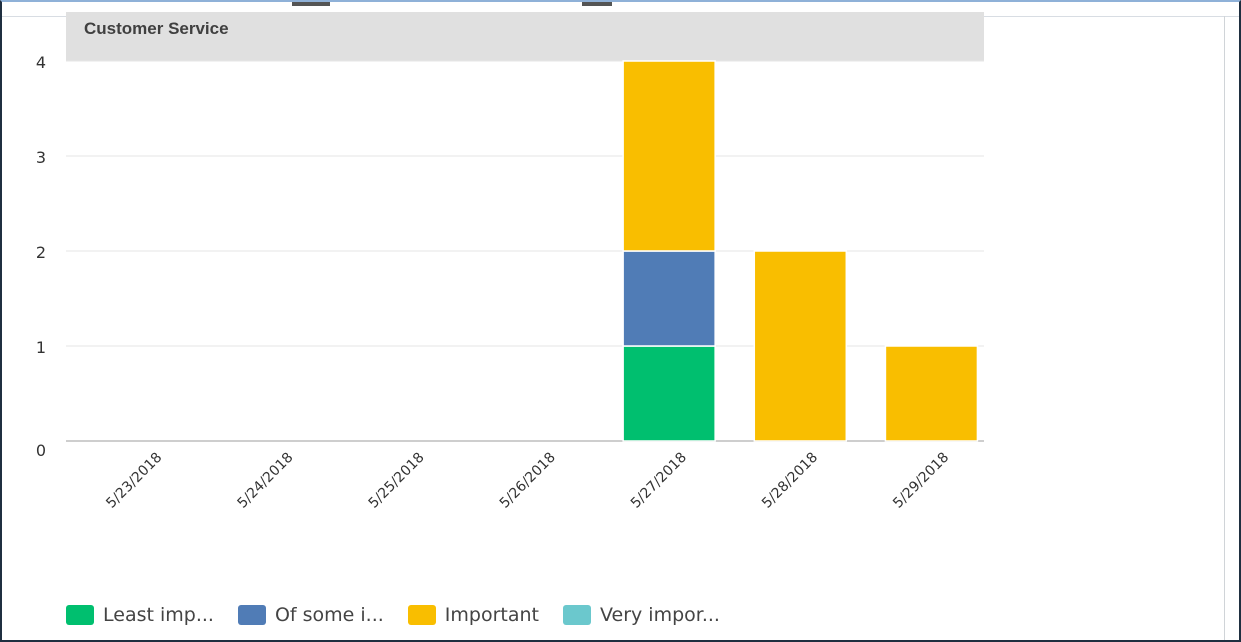 This screenshot has width=1241, height=642. What do you see at coordinates (1224, 328) in the screenshot?
I see `panel-divider` at bounding box center [1224, 328].